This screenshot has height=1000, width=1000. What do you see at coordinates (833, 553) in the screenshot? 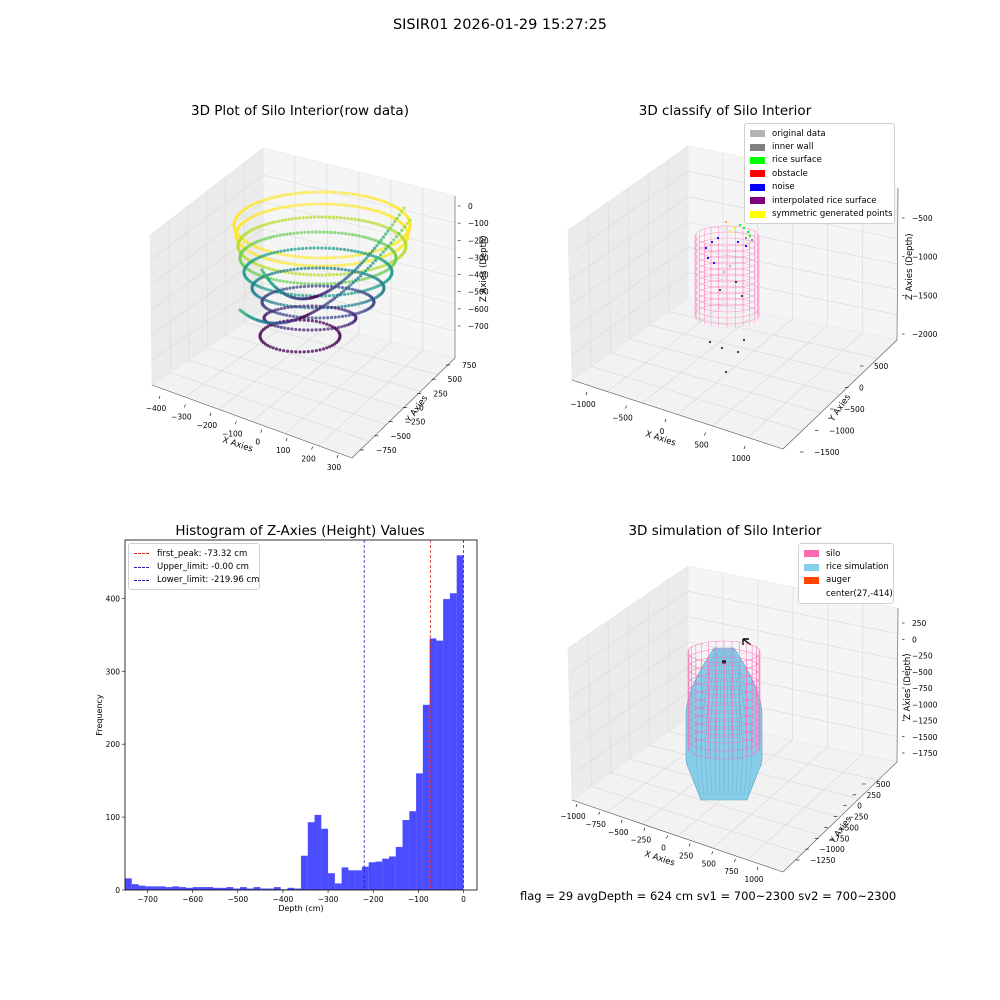
I see `legend-label: silo` at bounding box center [833, 553].